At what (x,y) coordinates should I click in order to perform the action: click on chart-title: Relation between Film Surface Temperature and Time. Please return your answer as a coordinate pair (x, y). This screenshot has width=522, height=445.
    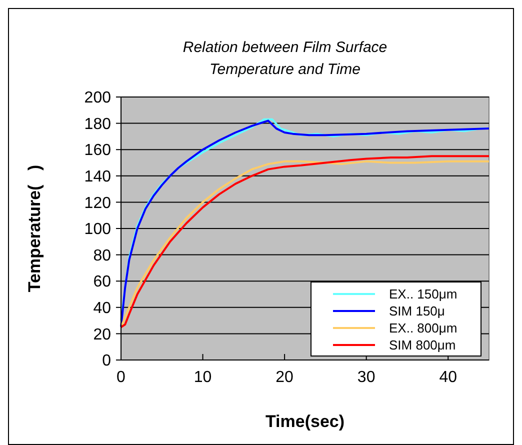
    Looking at the image, I should click on (285, 58).